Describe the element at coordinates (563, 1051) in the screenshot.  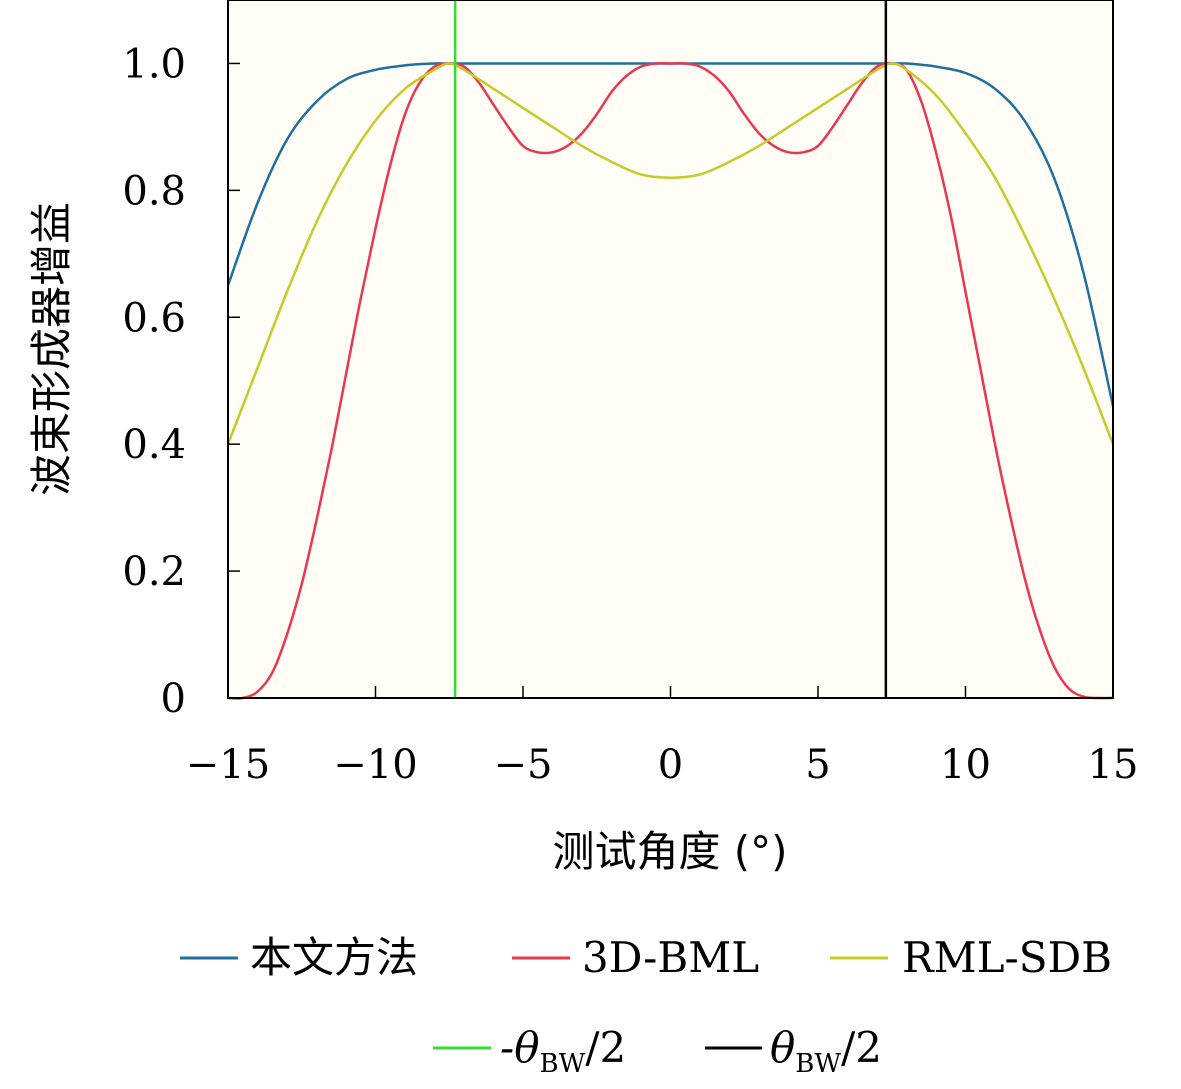
I see `legend-label-neg-half-bw: -θBW/2` at that location.